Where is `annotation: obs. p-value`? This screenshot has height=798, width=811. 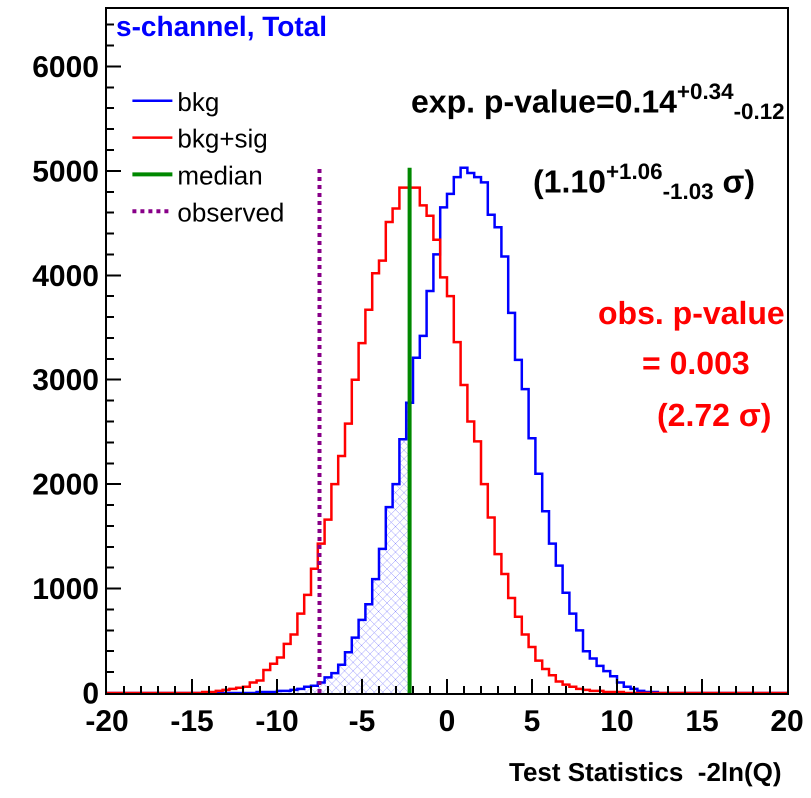 annotation: obs. p-value is located at coordinates (691, 313).